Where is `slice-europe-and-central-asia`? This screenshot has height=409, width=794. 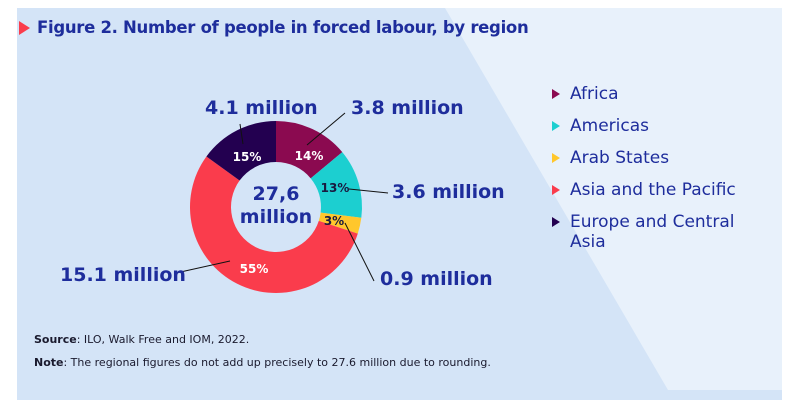 slice-europe-and-central-asia is located at coordinates (241, 151).